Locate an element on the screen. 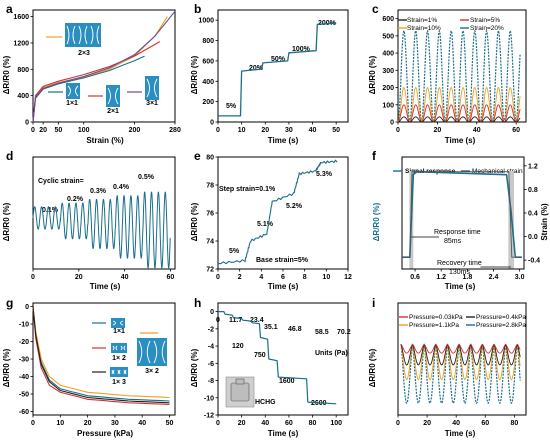 The height and width of the screenshot is (441, 550). e-annot-53: 5.3% is located at coordinates (324, 174).